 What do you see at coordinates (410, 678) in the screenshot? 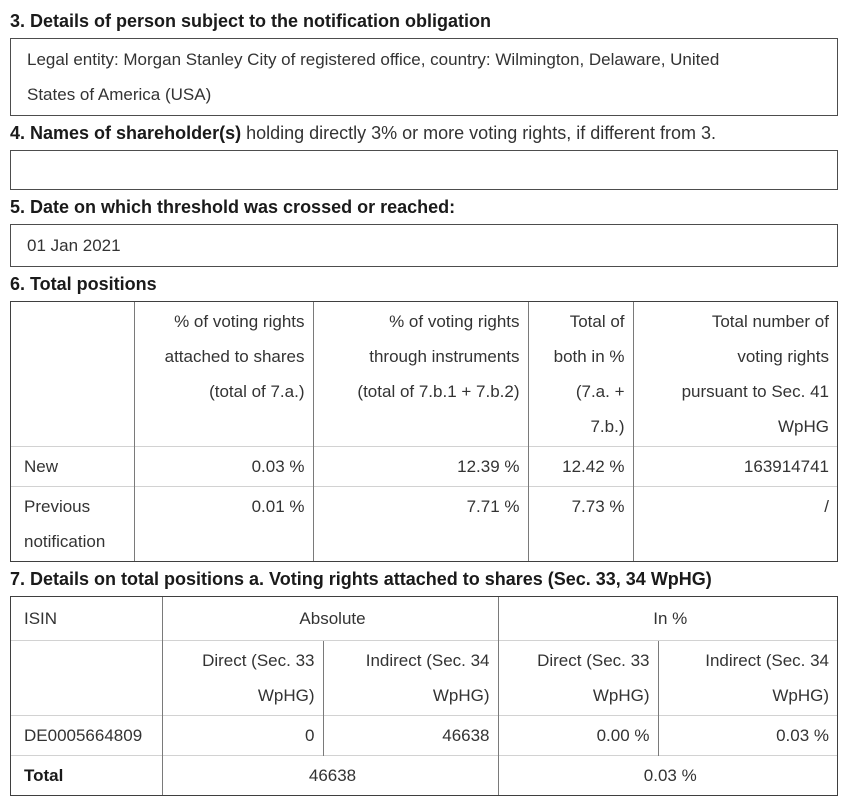
I see `t7-subheader-indirect-absolute: Indirect (Sec. 34 WpHG)` at bounding box center [410, 678].